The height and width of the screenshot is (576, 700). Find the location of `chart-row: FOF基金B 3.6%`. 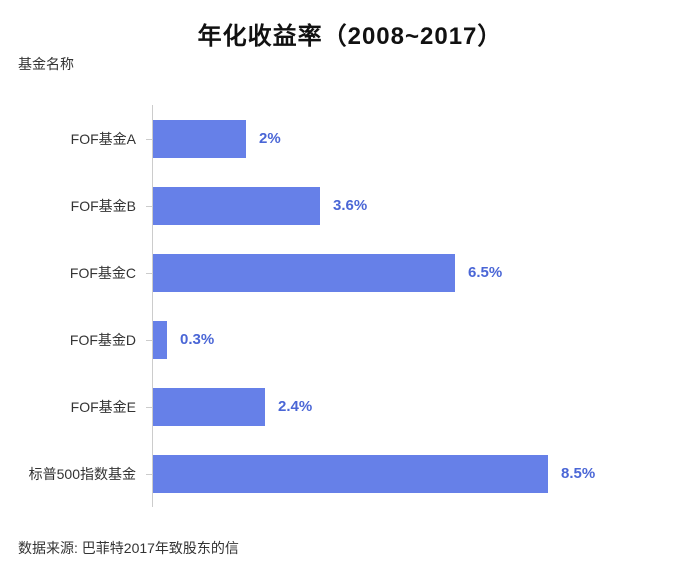

chart-row: FOF基金B 3.6% is located at coordinates (350, 205).